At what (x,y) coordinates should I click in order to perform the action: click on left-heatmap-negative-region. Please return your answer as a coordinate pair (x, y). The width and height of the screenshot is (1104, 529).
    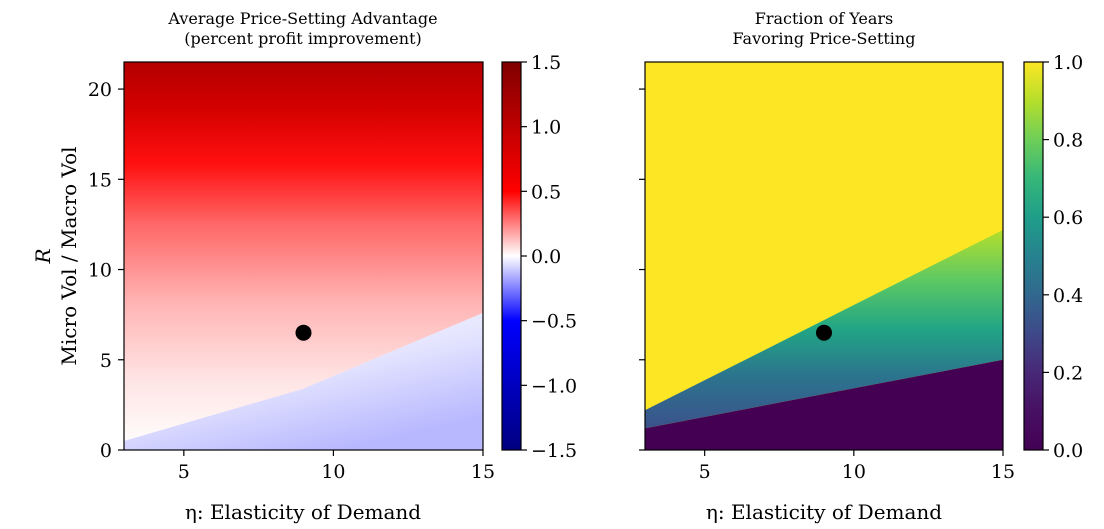
    Looking at the image, I should click on (303, 381).